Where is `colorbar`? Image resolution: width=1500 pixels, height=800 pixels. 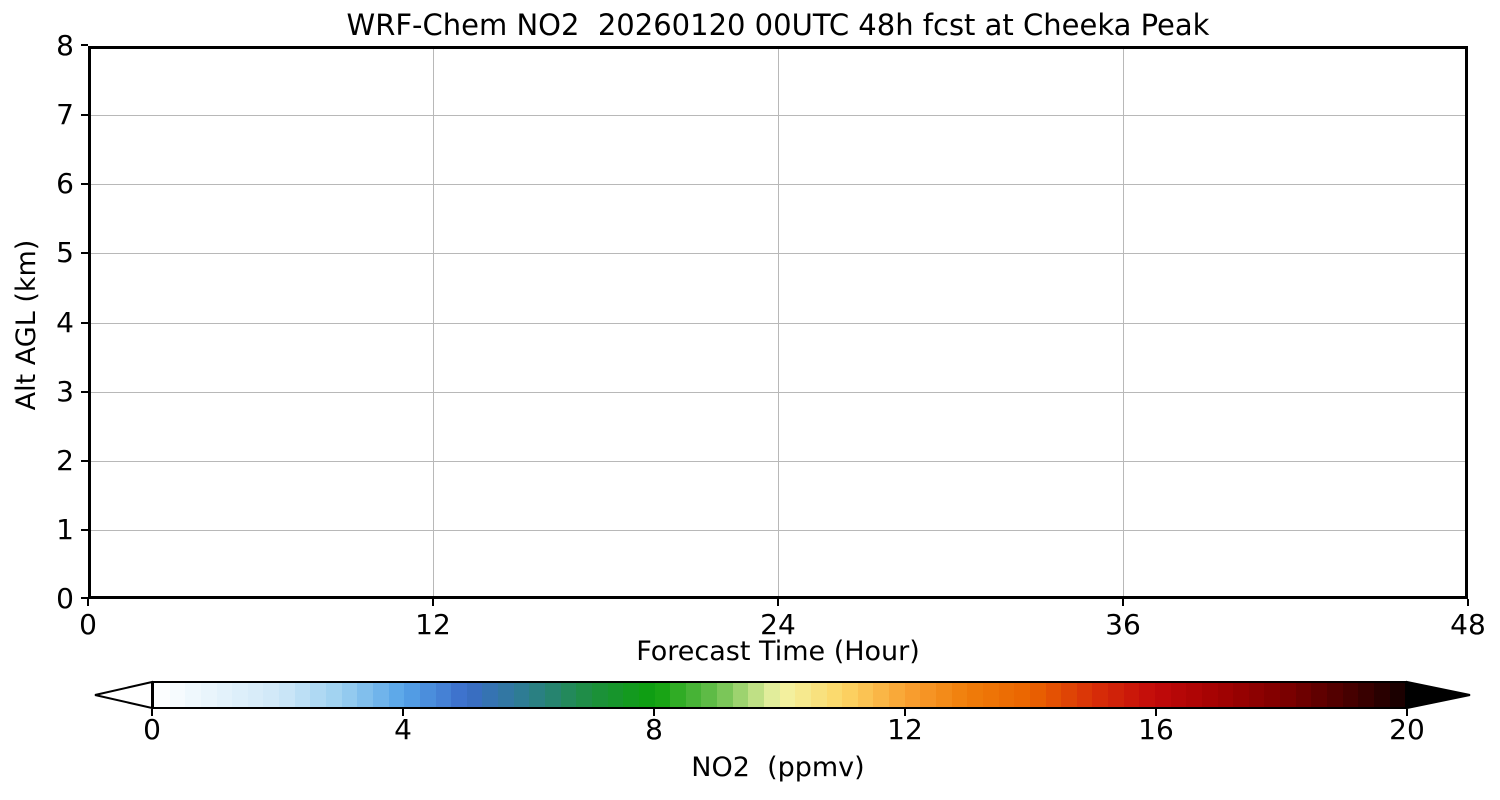
colorbar is located at coordinates (779, 695).